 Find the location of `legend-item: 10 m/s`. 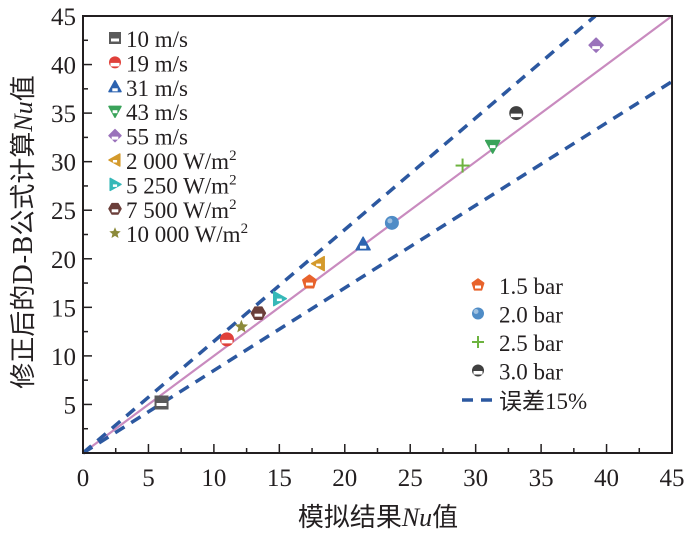

legend-item: 10 m/s is located at coordinates (148, 39).